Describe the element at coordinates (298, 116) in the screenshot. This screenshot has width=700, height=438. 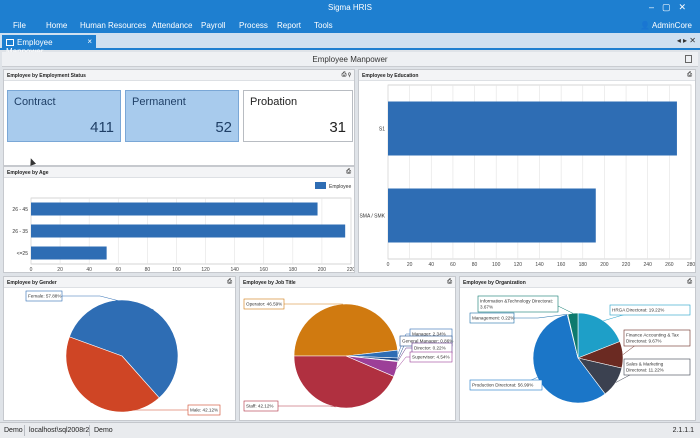
I see `card-probation: Probation 31` at that location.